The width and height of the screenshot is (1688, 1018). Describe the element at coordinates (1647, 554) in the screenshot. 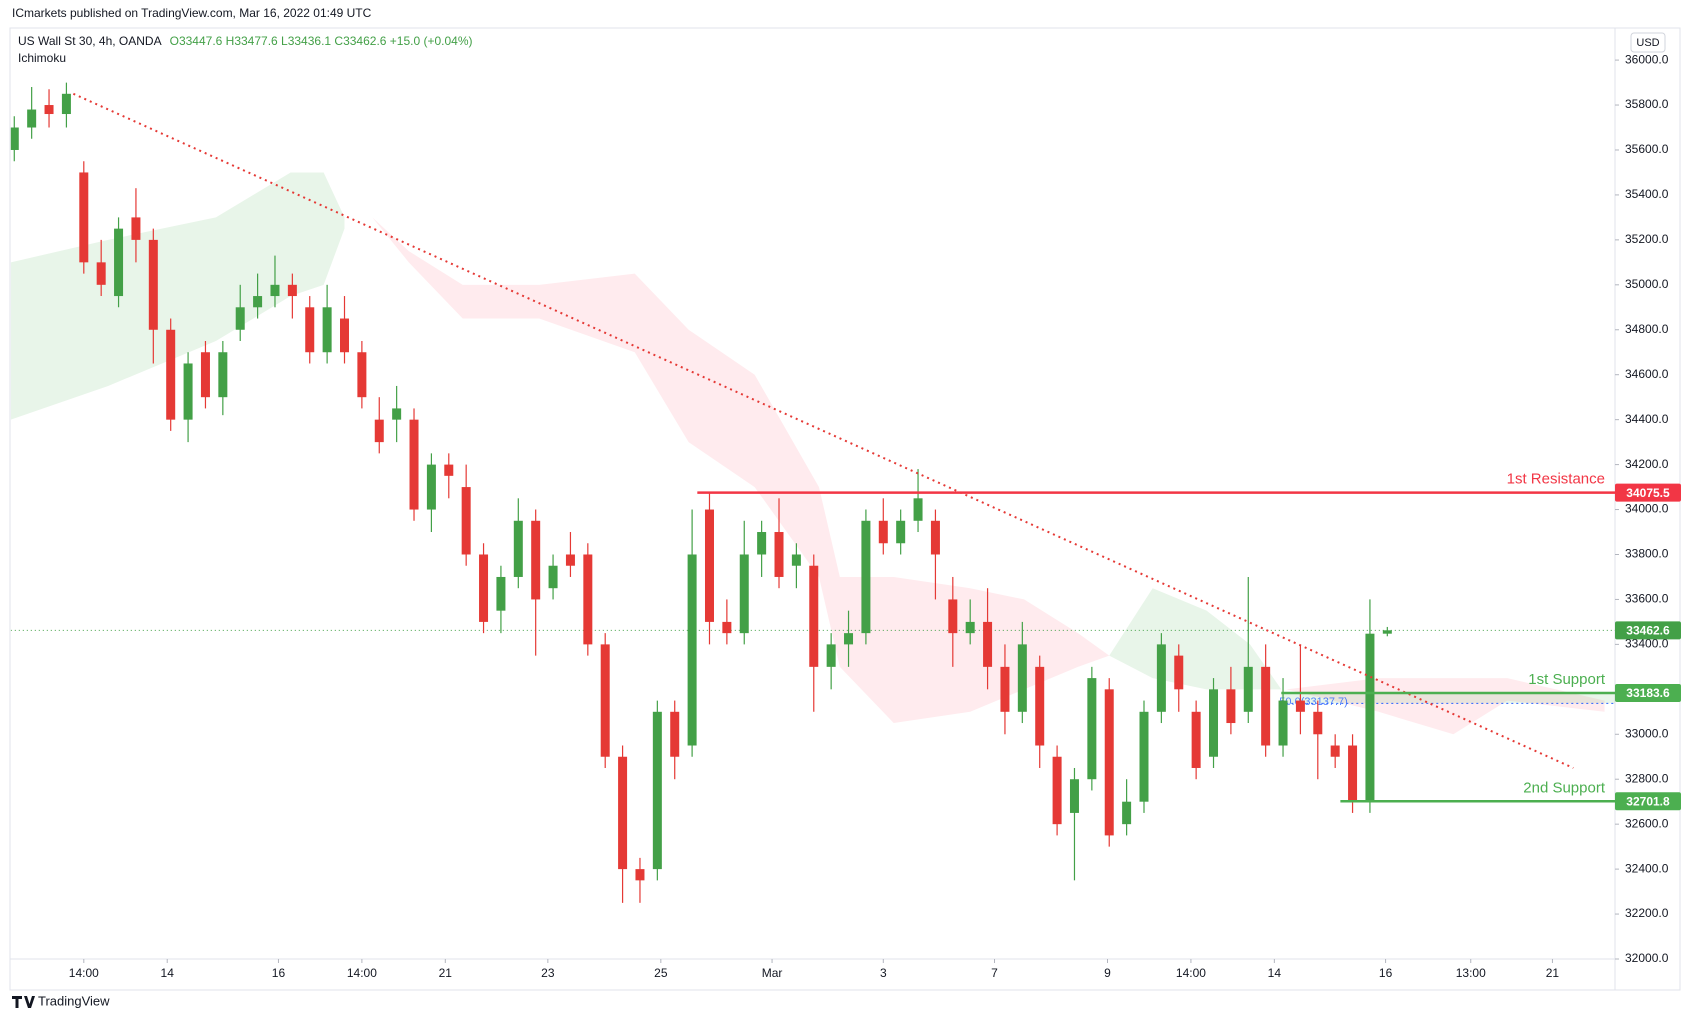

I see `y-tick-label: 33800.0` at that location.